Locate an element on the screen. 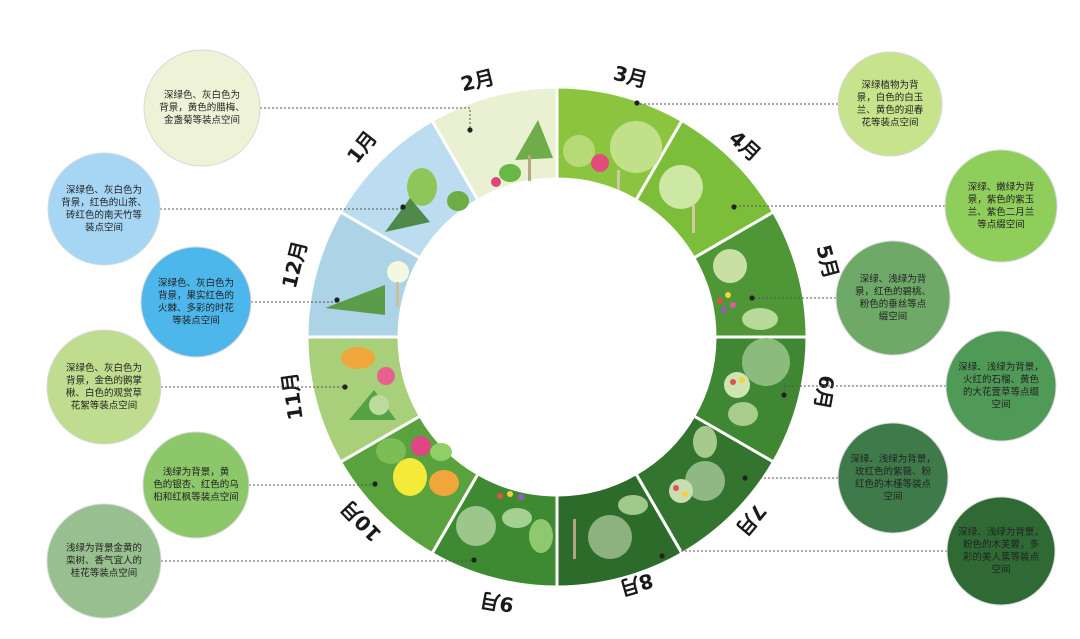 This screenshot has width=1080, height=639. note-bubble-oct is located at coordinates (196, 485).